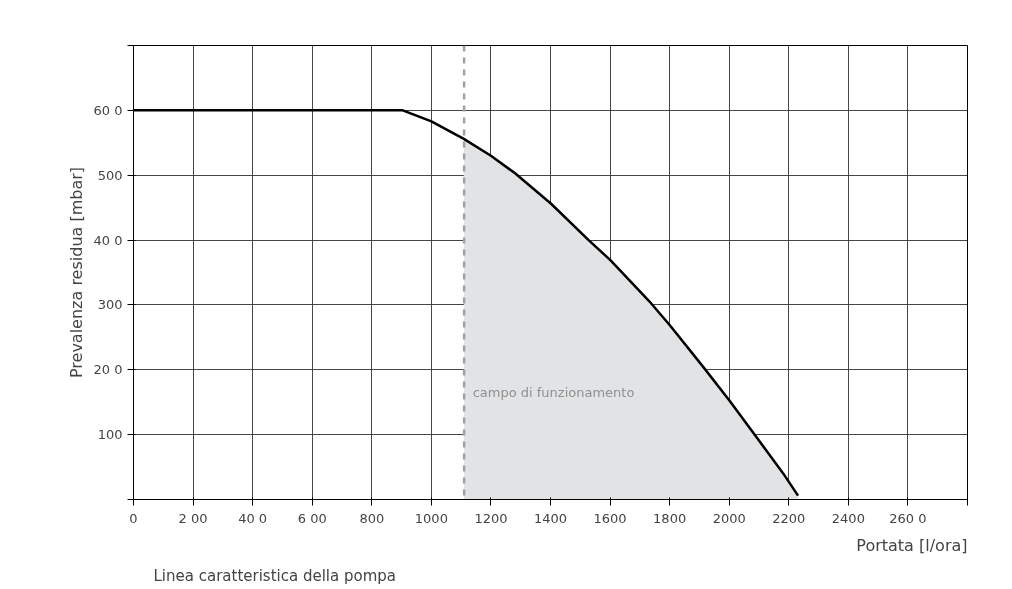  I want to click on x-tick-label: 0, so click(133, 518).